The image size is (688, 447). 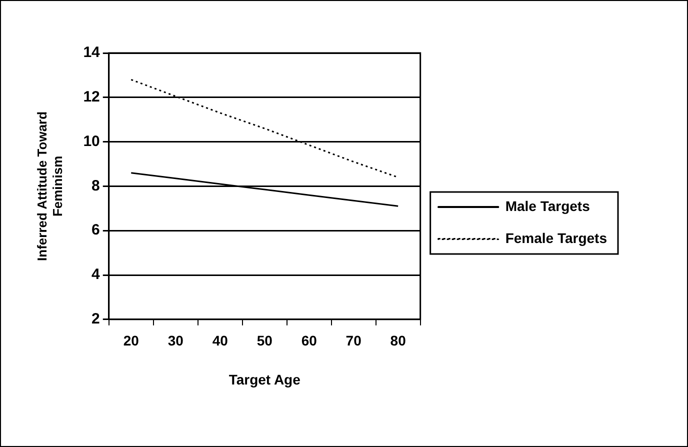 I want to click on y-tick-label: 8, so click(x=96, y=185).